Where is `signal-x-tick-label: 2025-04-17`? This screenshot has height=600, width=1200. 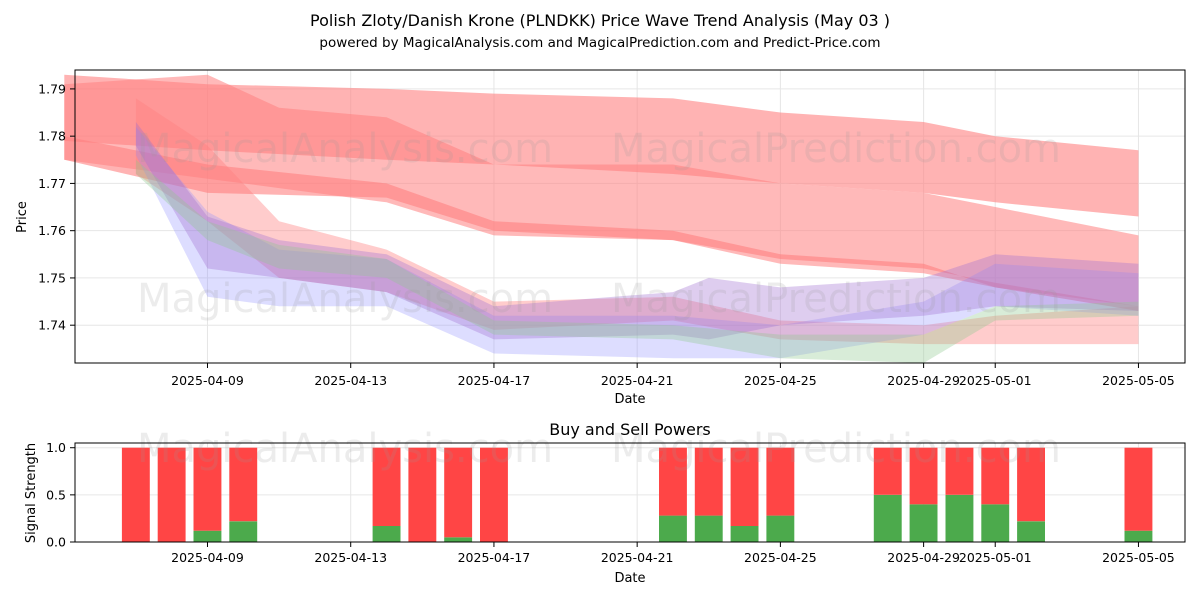
signal-x-tick-label: 2025-04-17 is located at coordinates (494, 557).